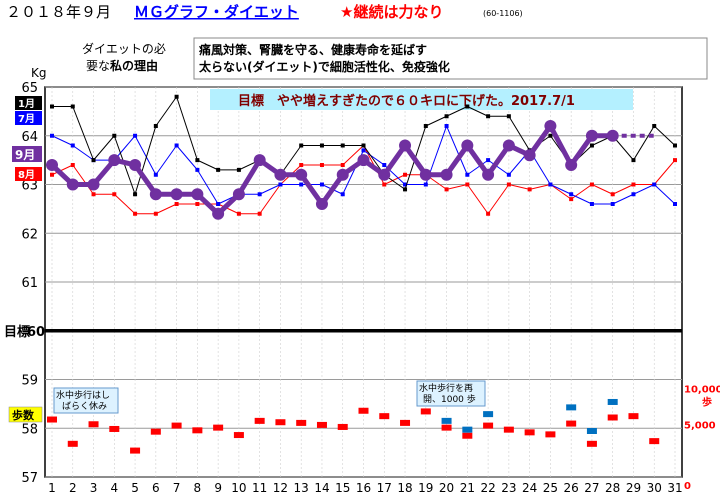  I want to click on x-tick-label: 1, so click(52, 488).